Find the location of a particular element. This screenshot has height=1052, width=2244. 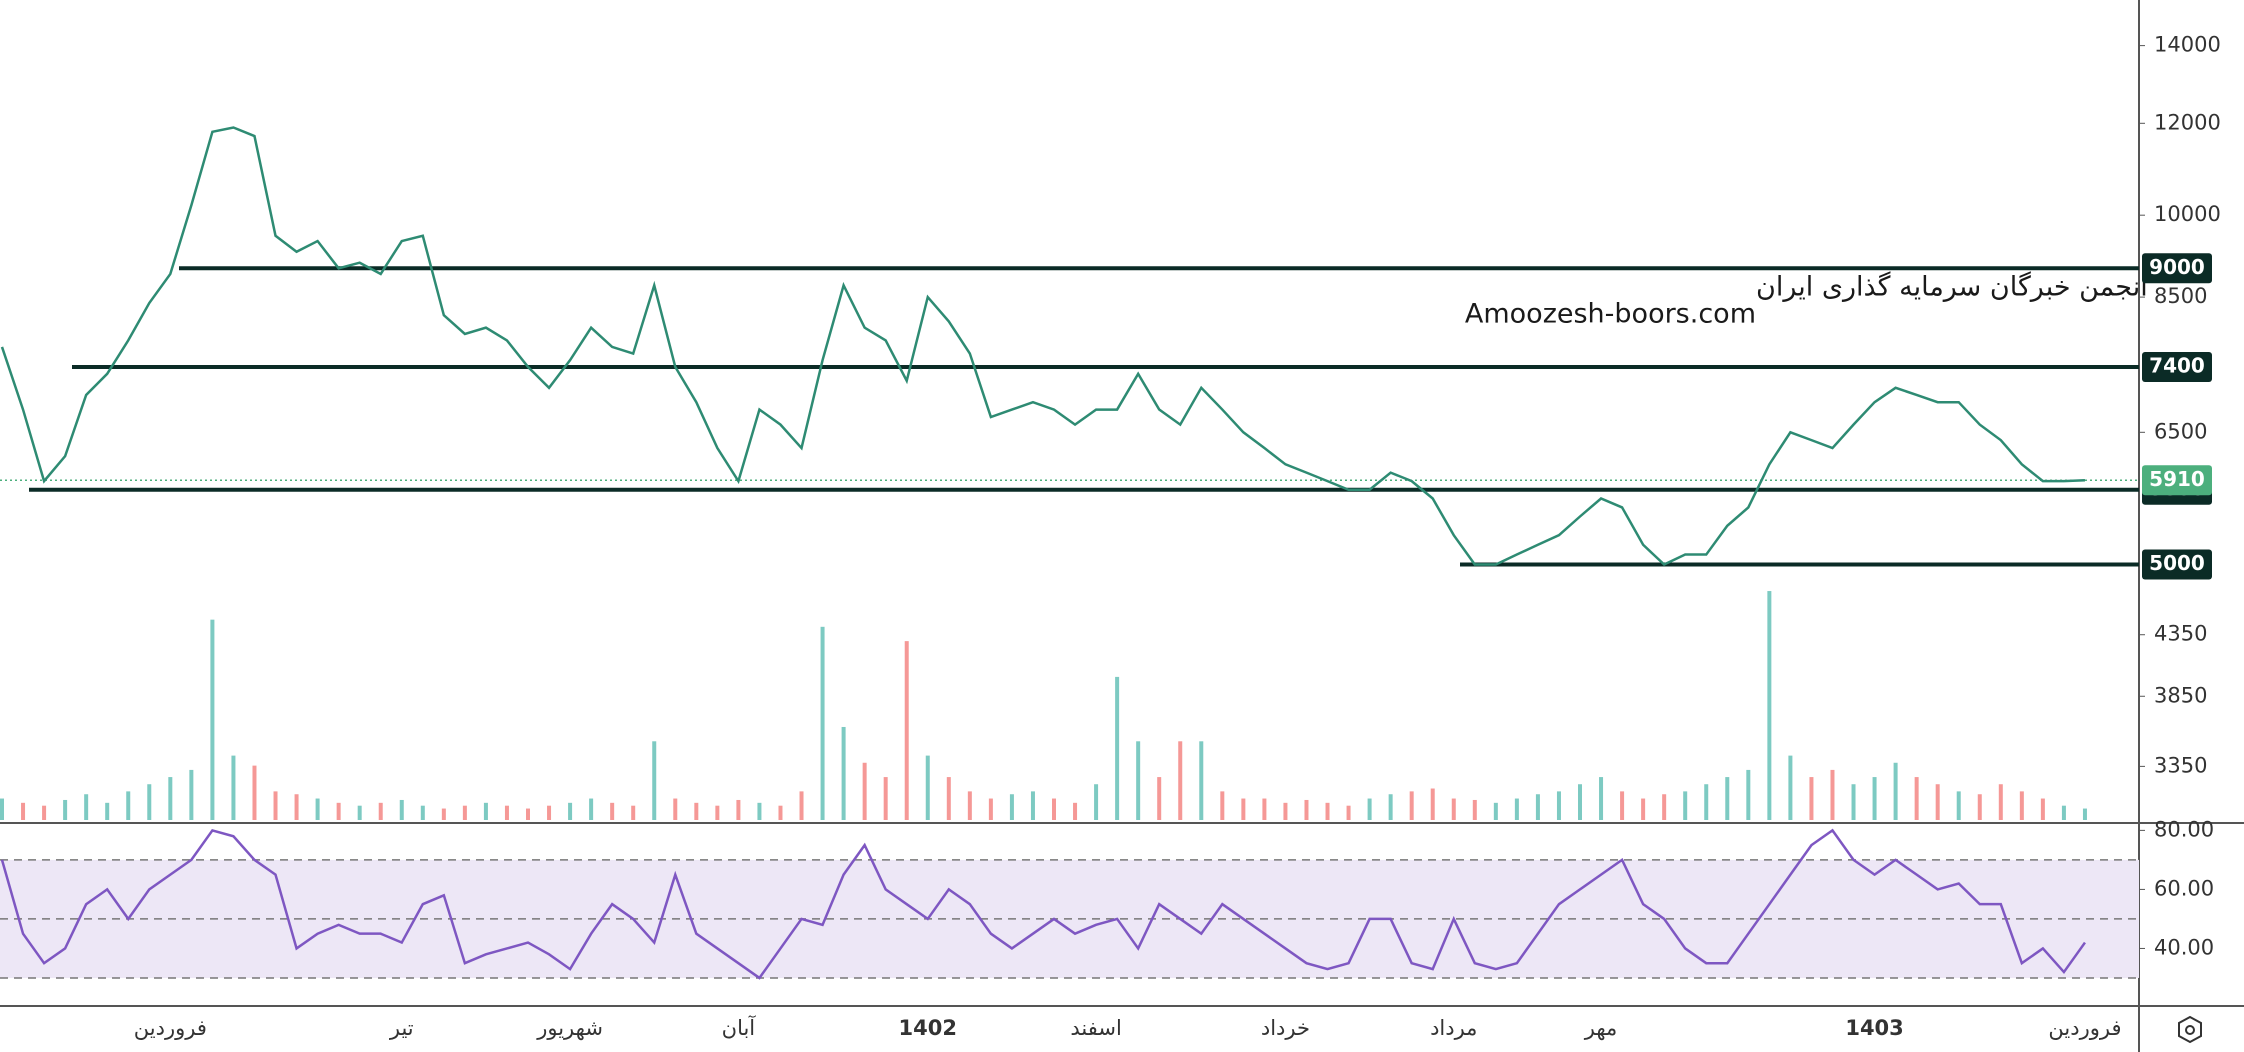

y-tick-label: 40.00 is located at coordinates (2184, 947).